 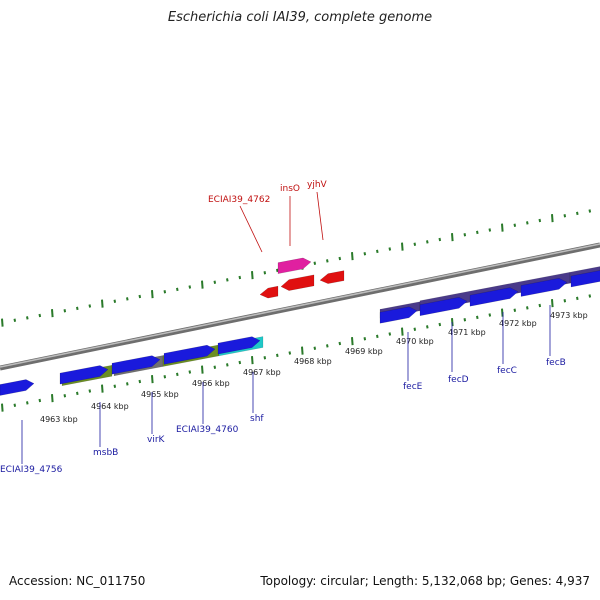 What do you see at coordinates (458, 380) in the screenshot?
I see `gene-label: fecD` at bounding box center [458, 380].